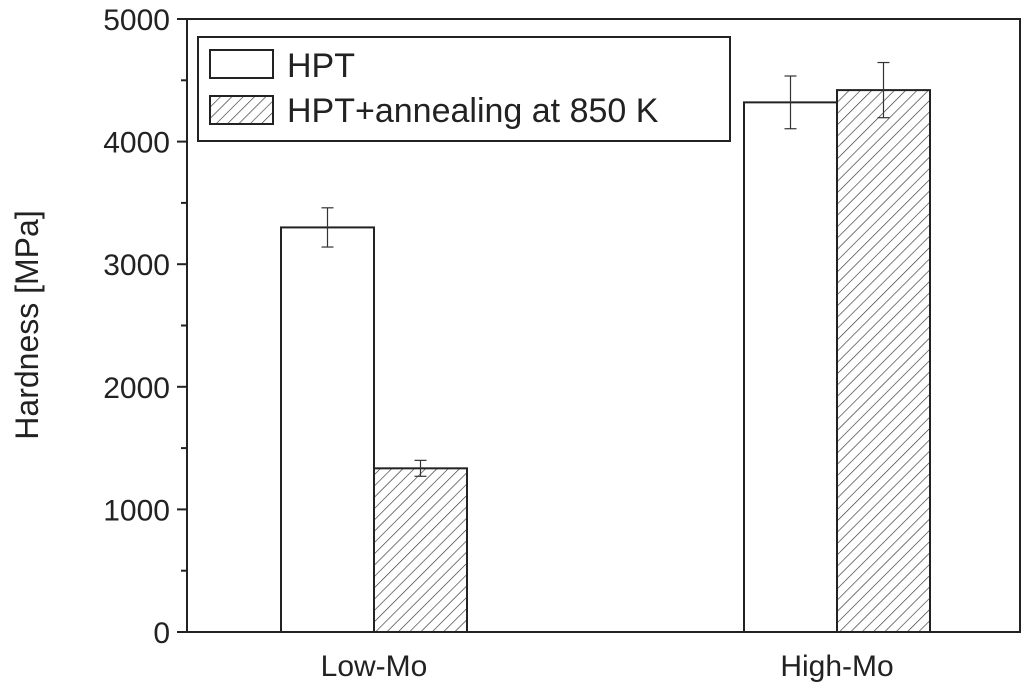  Describe the element at coordinates (321, 66) in the screenshot. I see `legend-label-hpt: HPT` at that location.